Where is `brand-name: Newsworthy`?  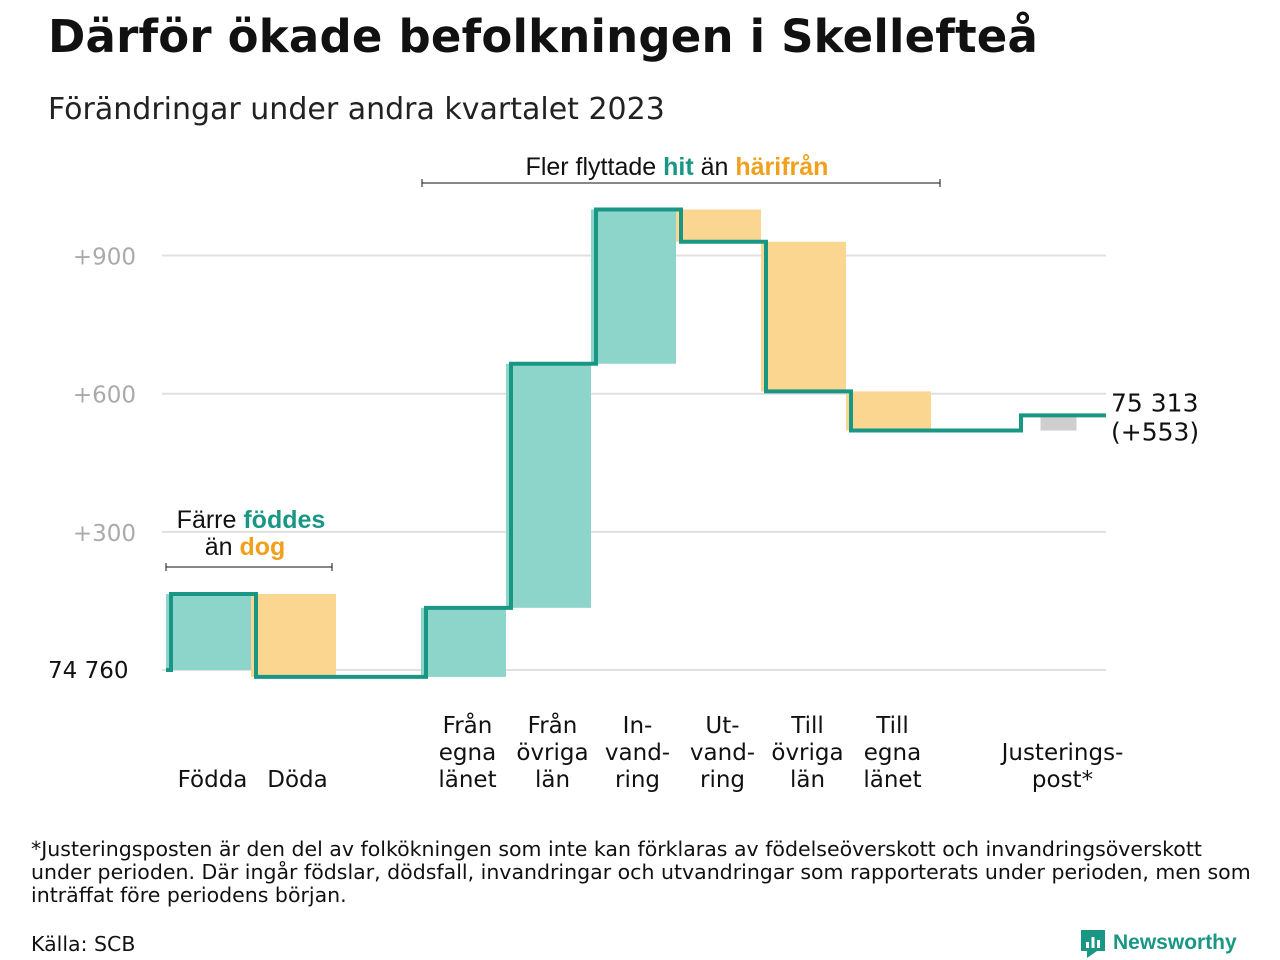 brand-name: Newsworthy is located at coordinates (1175, 942).